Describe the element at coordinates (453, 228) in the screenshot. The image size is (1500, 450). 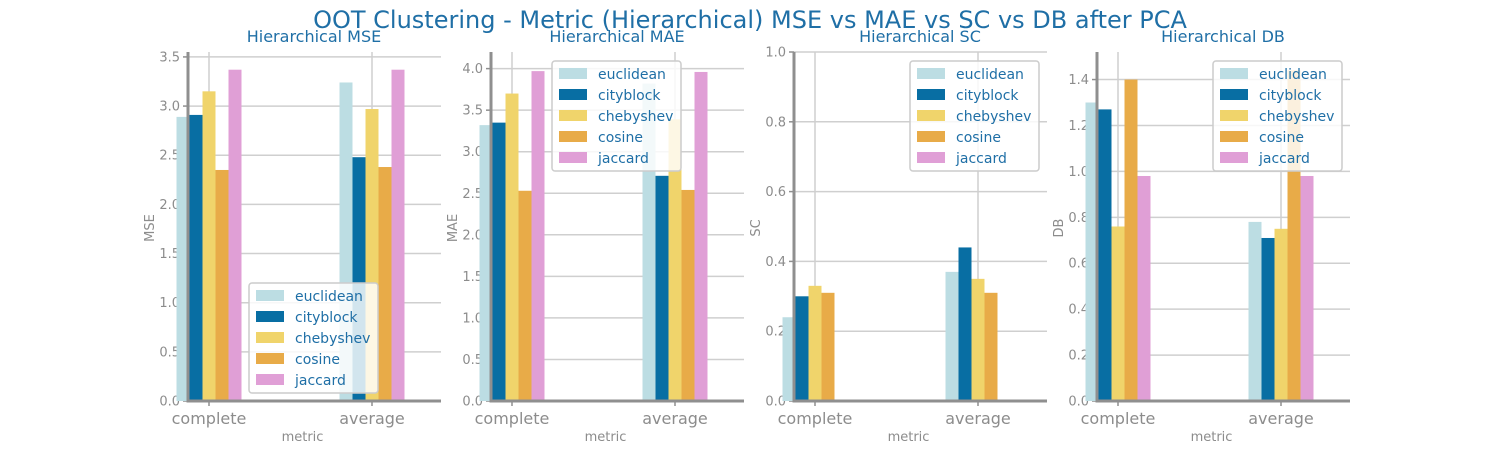
I see `y-axis-label: MAE` at that location.